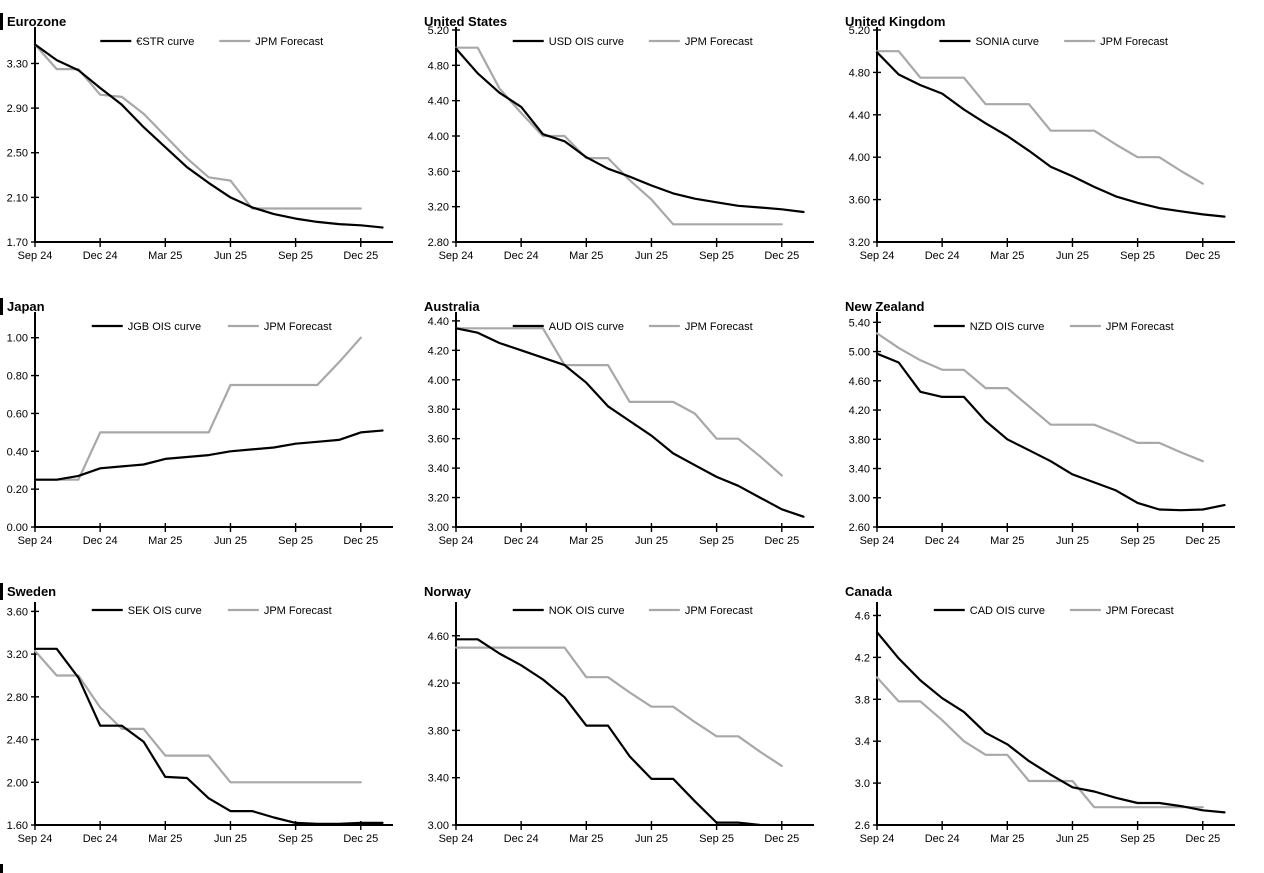 Image resolution: width=1264 pixels, height=873 pixels. Describe the element at coordinates (1, 868) in the screenshot. I see `page-edge-mark` at that location.